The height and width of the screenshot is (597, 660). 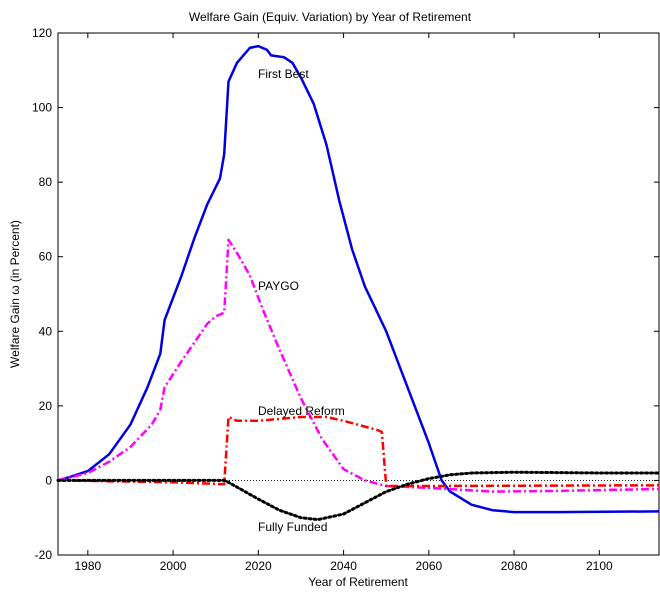 I want to click on y-tick-label: -20, so click(x=44, y=555).